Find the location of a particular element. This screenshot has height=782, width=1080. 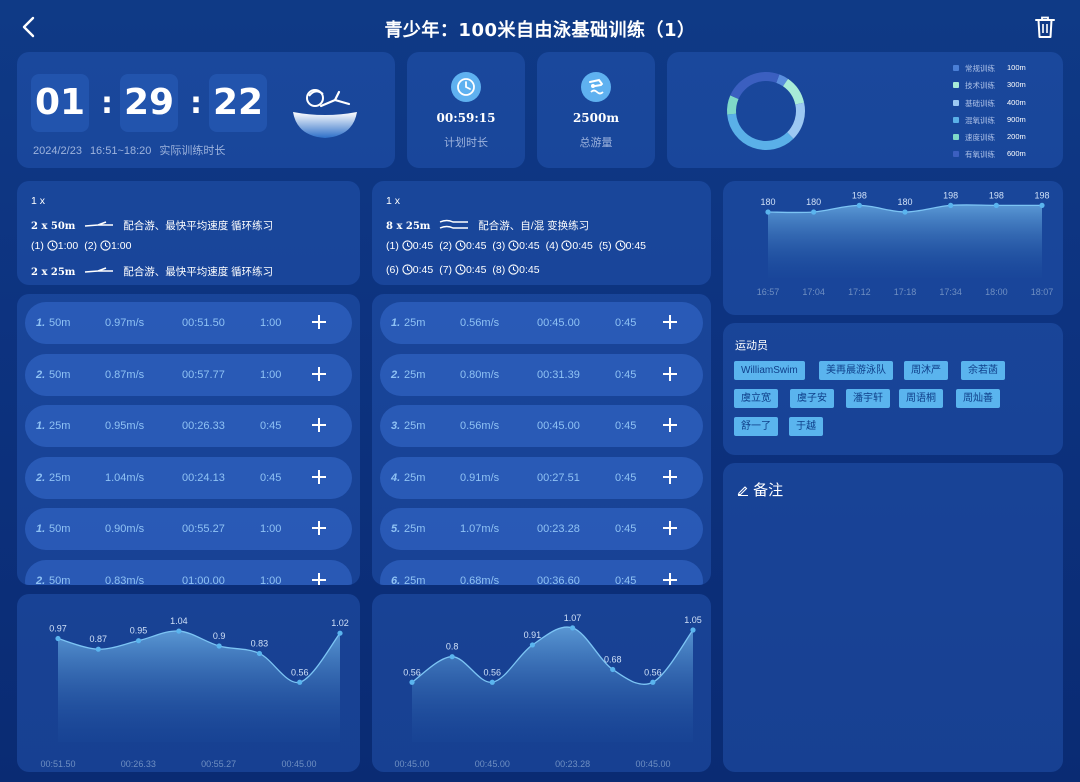

plan-1-set-line-1: 2 x 50m 配合游、最快平均速度 循环练习 is located at coordinates (152, 225).